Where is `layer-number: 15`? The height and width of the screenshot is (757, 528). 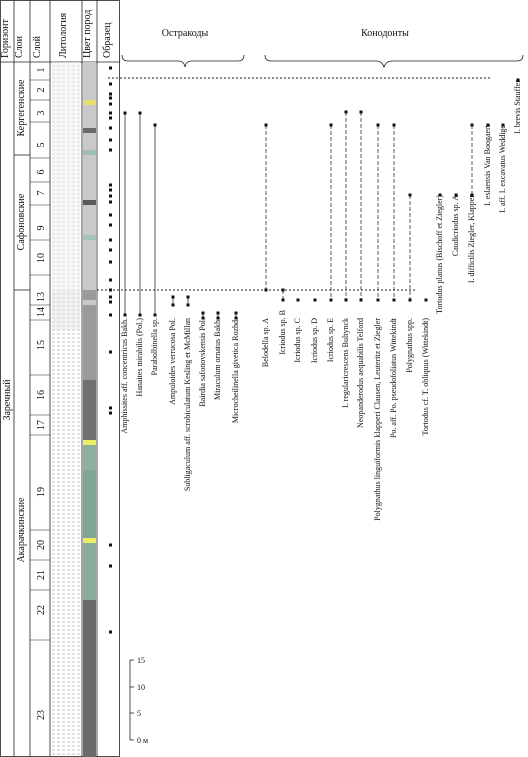 layer-number: 15 is located at coordinates (41, 345).